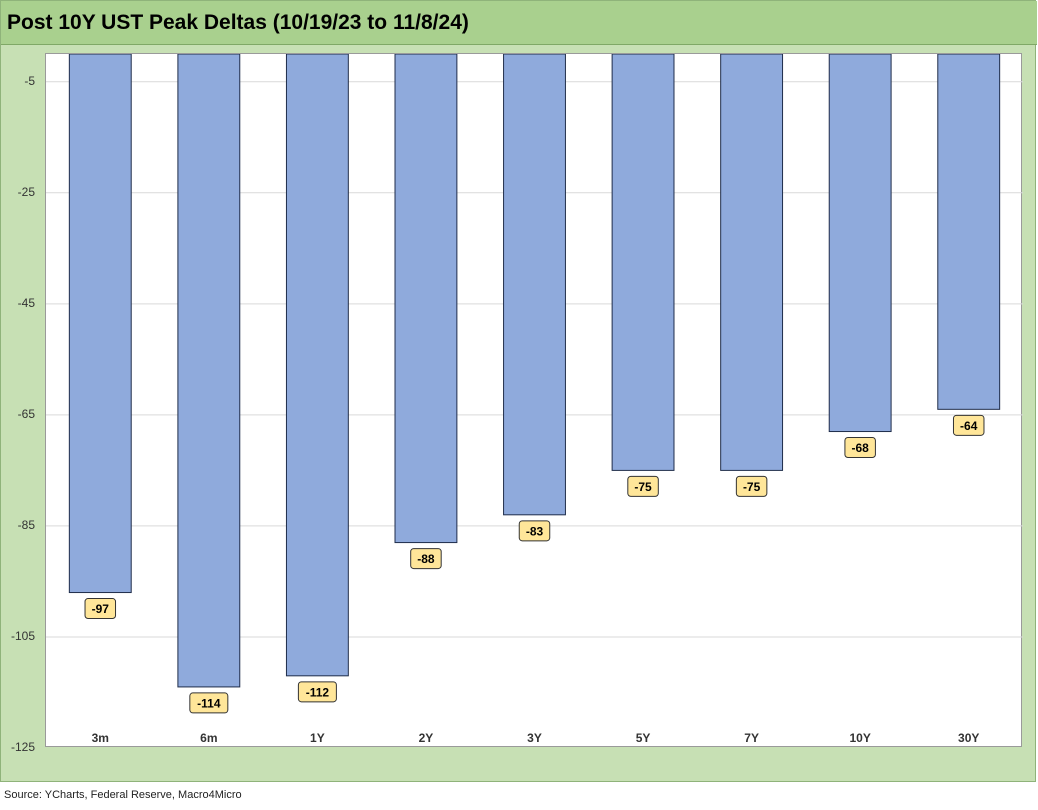 This screenshot has height=810, width=1038. What do you see at coordinates (968, 738) in the screenshot?
I see `x-tick-label: 30Y` at bounding box center [968, 738].